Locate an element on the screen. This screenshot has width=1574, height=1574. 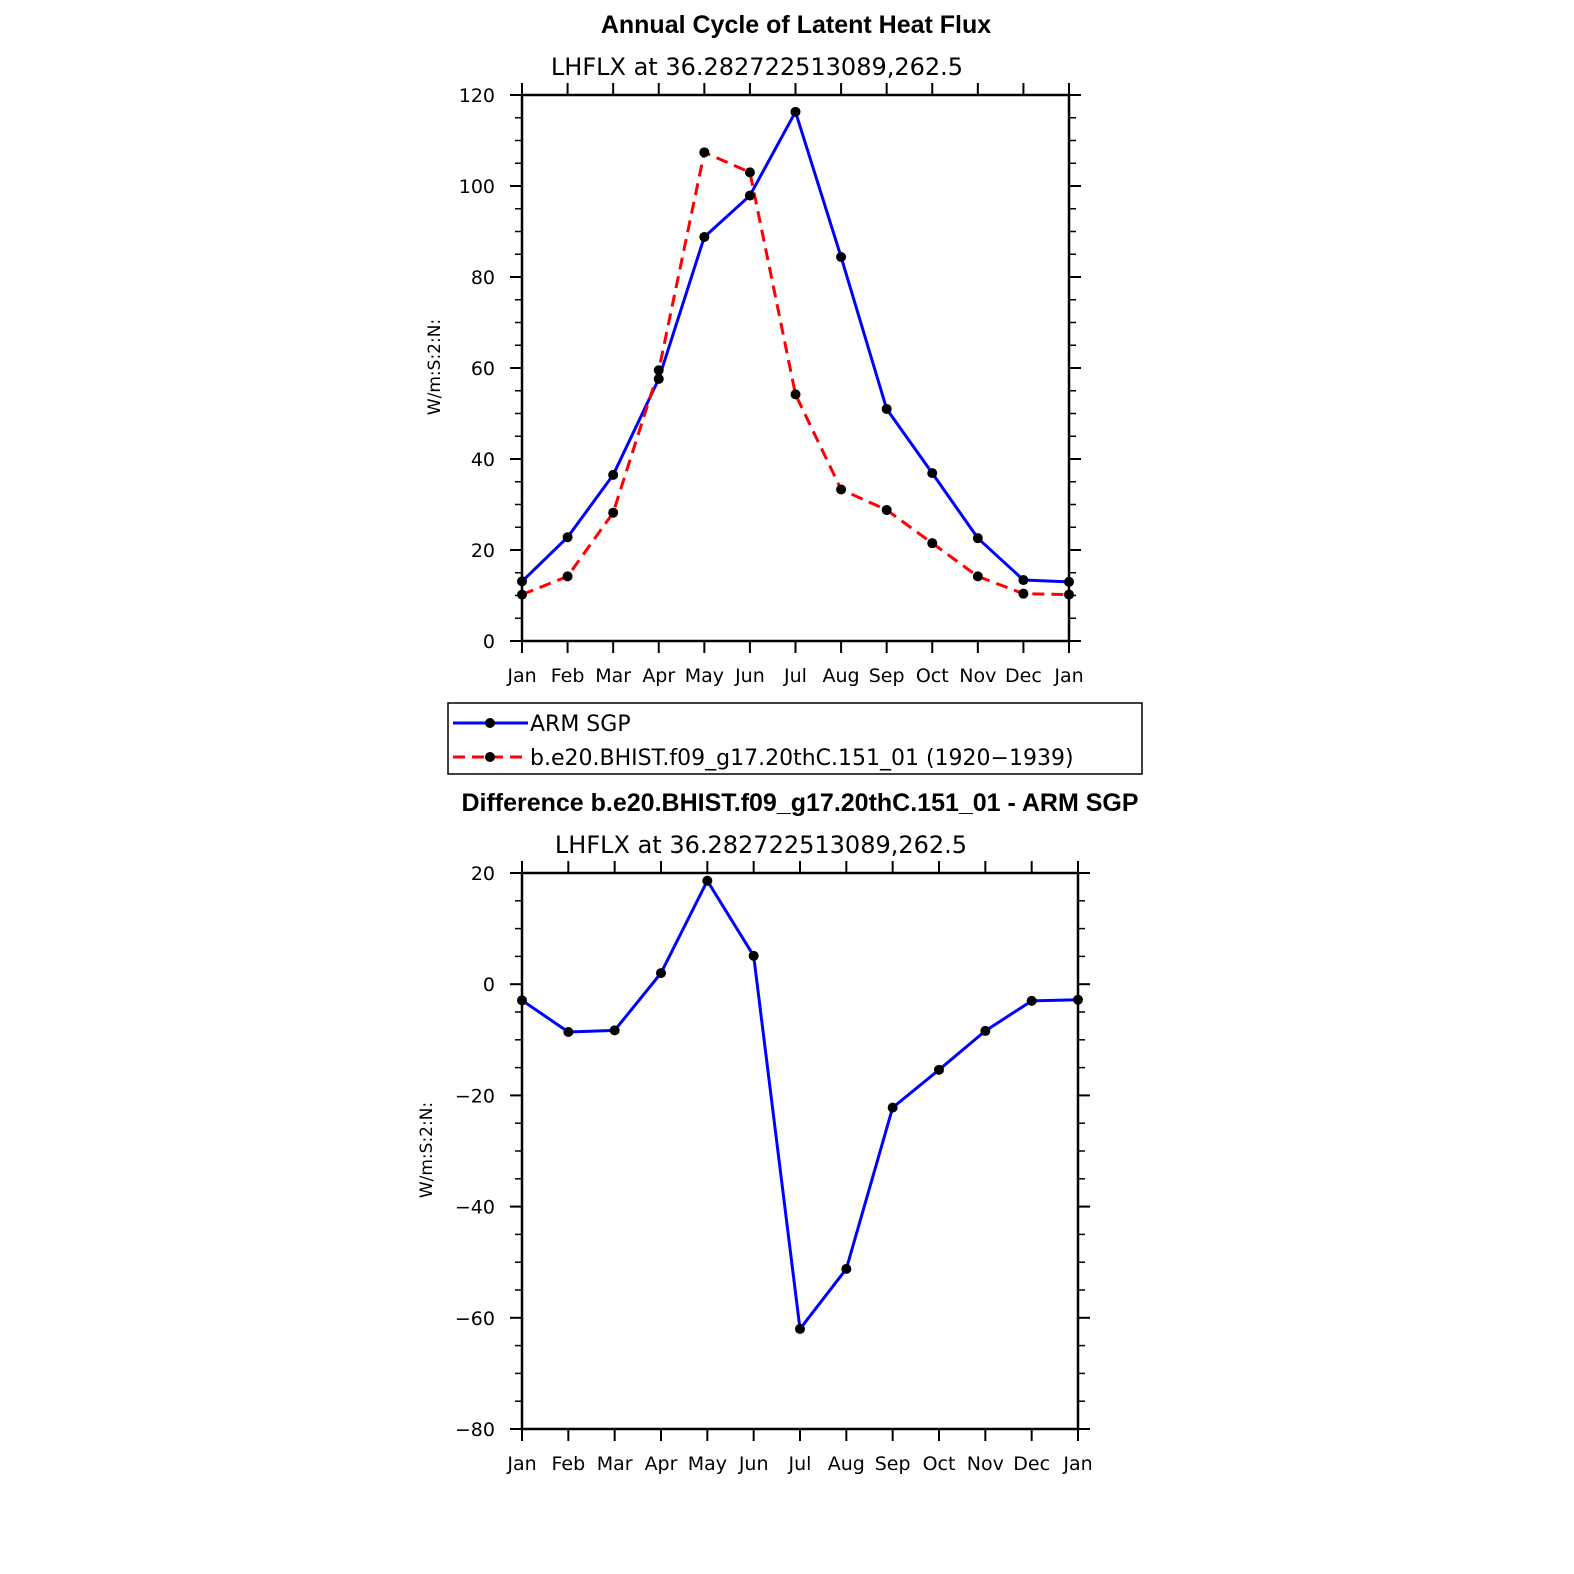
y-tick-label: −40 is located at coordinates (475, 1208).